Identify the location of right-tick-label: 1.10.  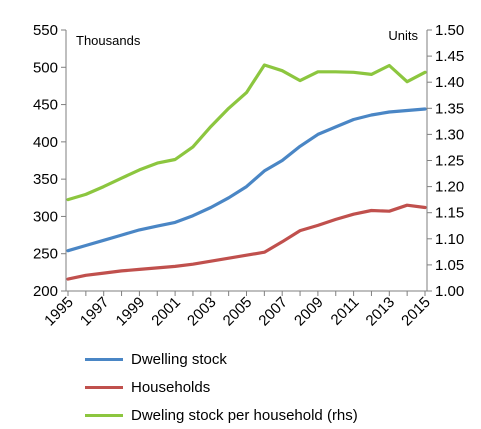
(449, 239).